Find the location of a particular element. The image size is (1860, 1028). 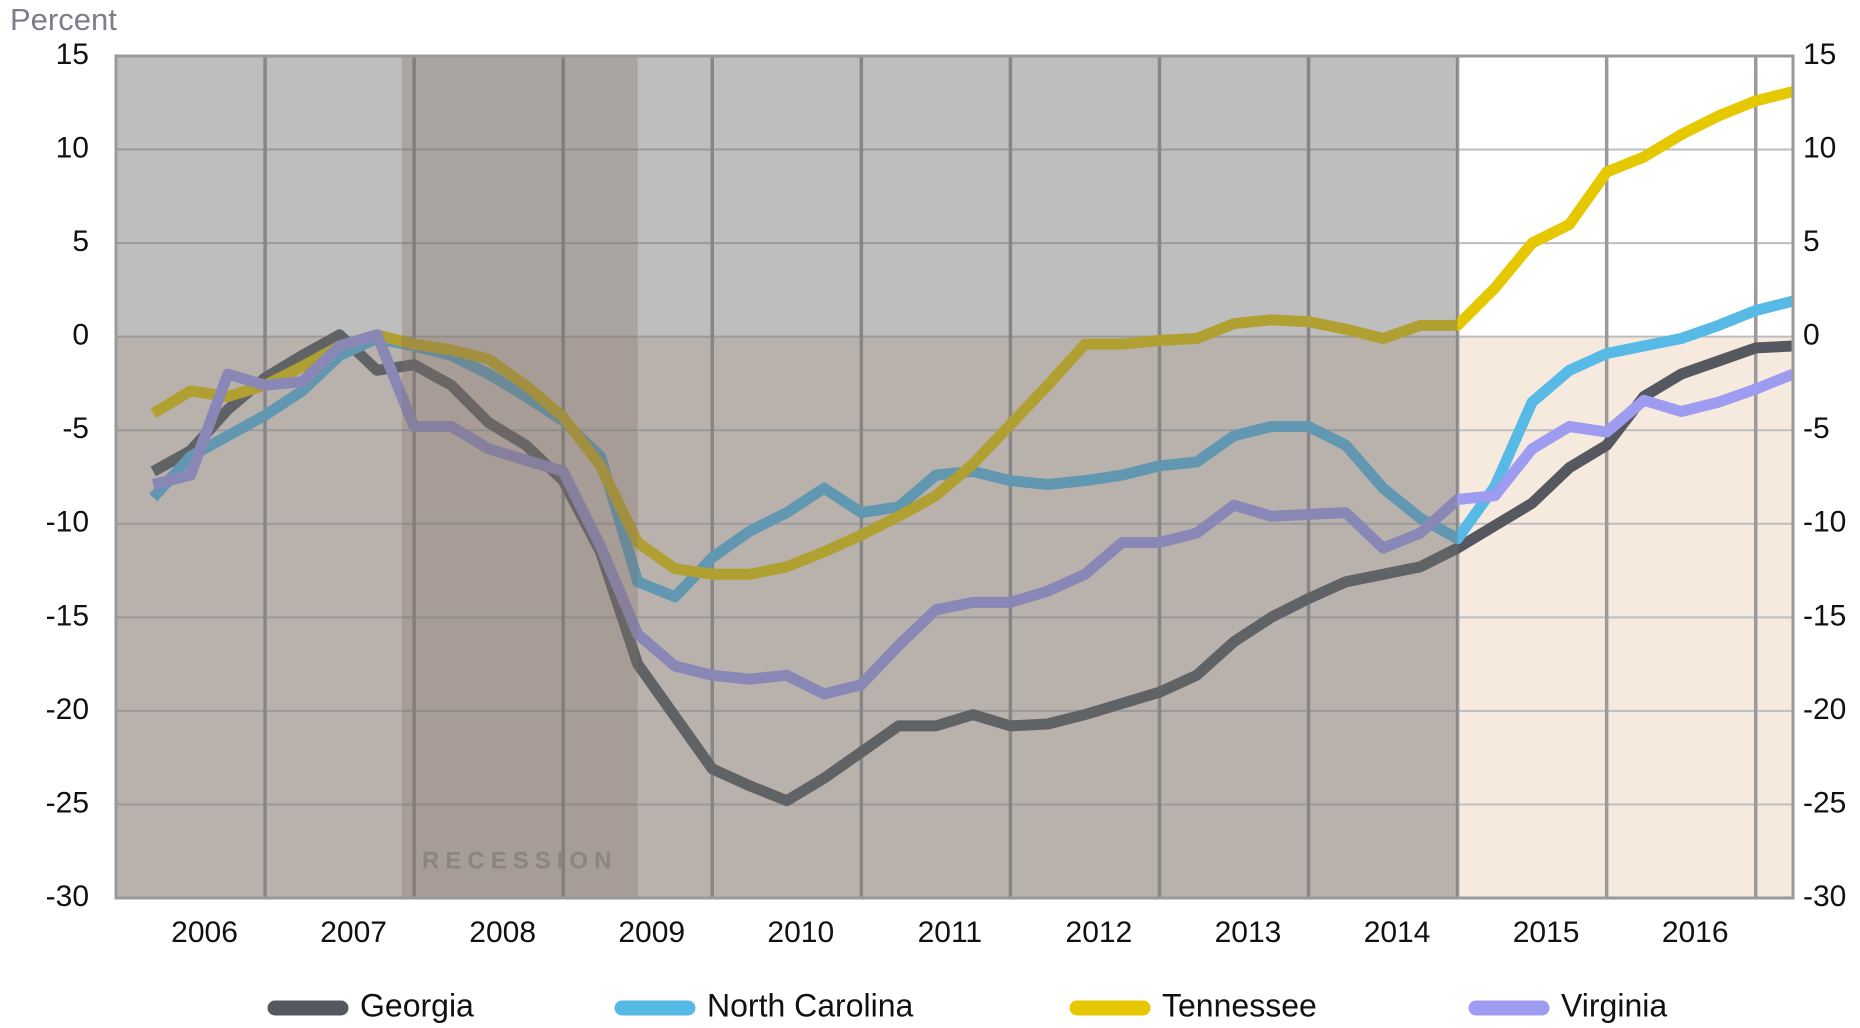

y-tick-label: -25 is located at coordinates (67, 802).